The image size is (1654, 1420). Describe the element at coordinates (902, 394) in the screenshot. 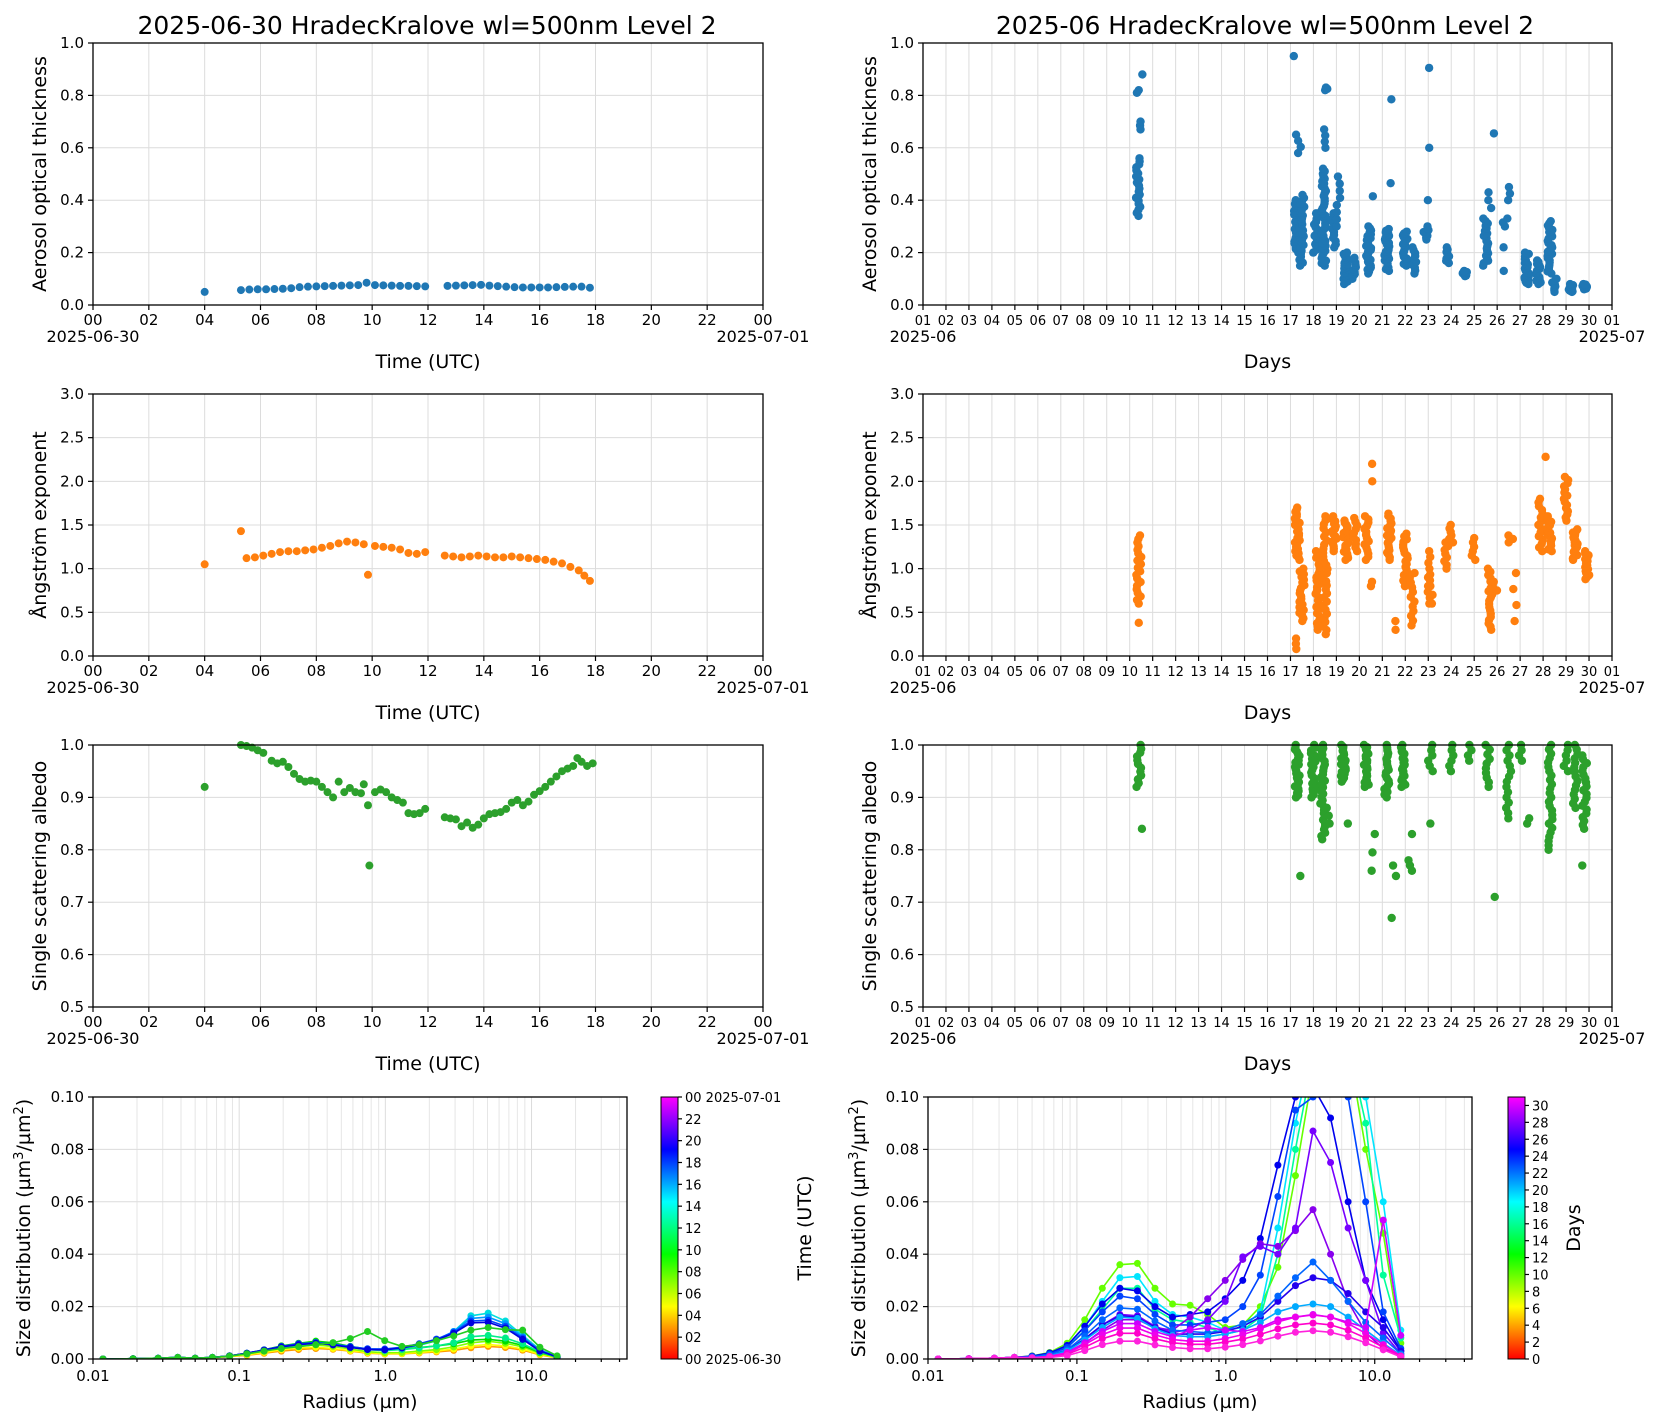

I see `tick-label-y: 3.0` at that location.